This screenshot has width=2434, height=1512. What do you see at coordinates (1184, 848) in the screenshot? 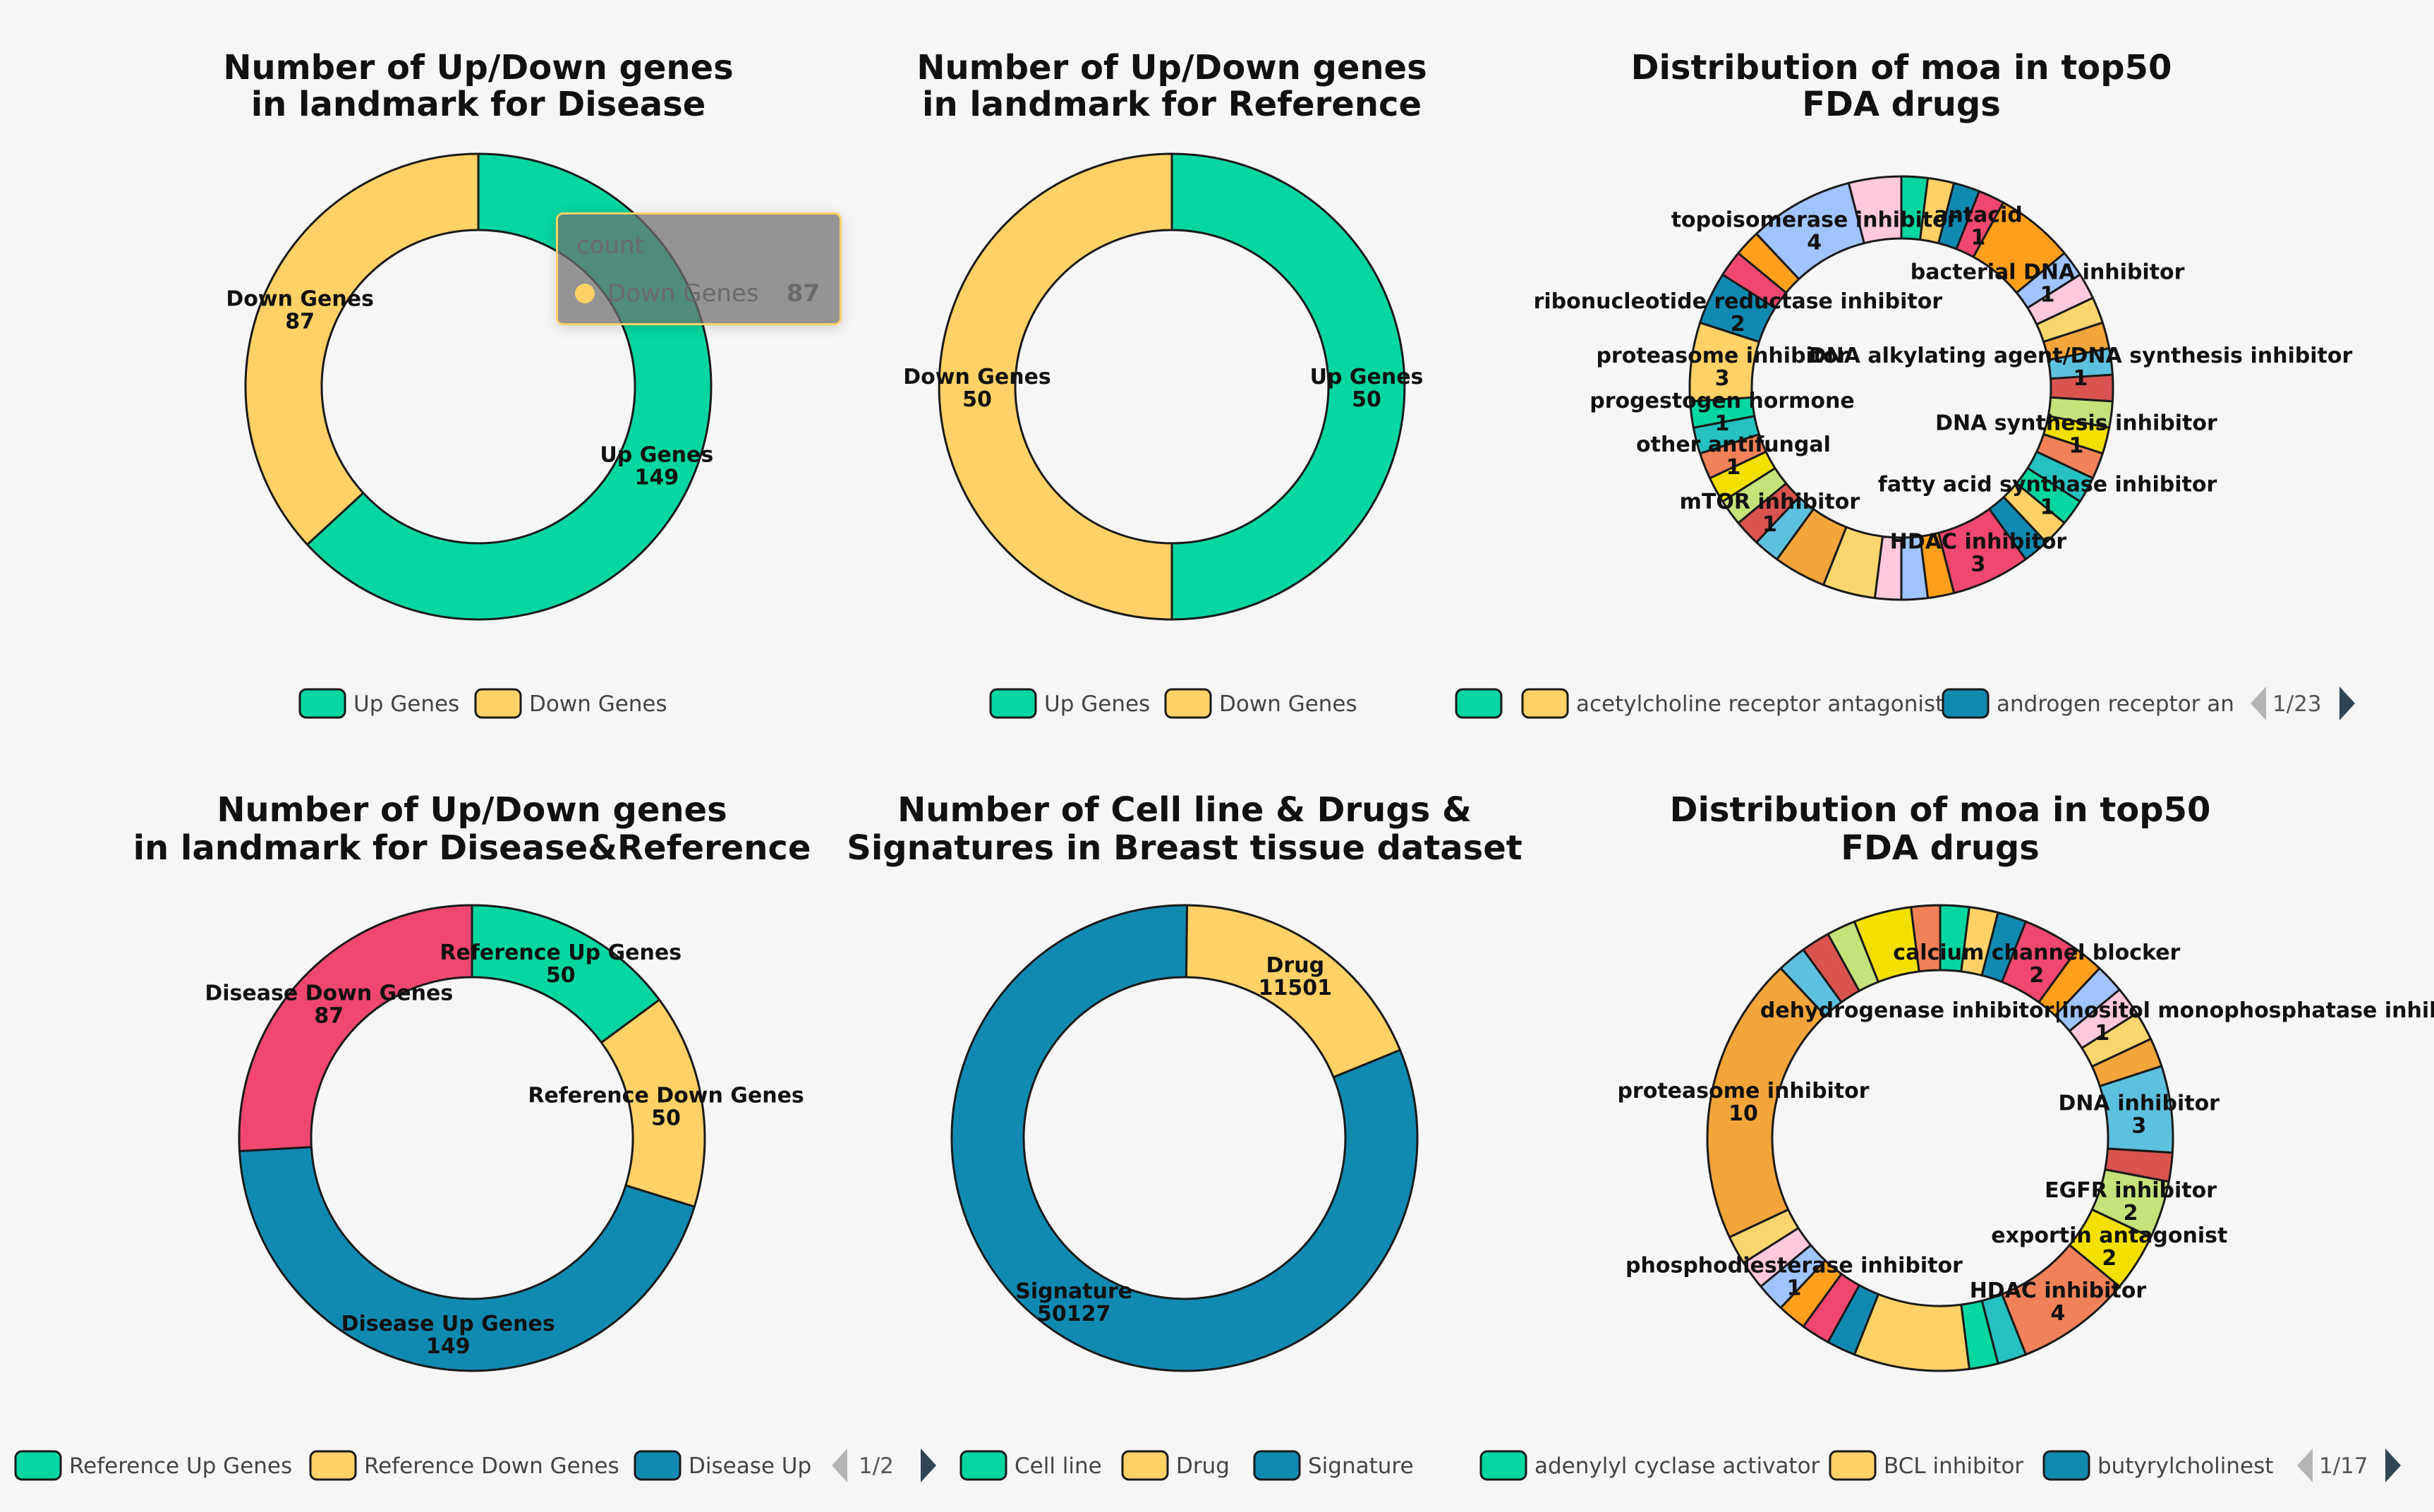
I see `chart-title-line: Signatures in Breast tissue dataset` at bounding box center [1184, 848].